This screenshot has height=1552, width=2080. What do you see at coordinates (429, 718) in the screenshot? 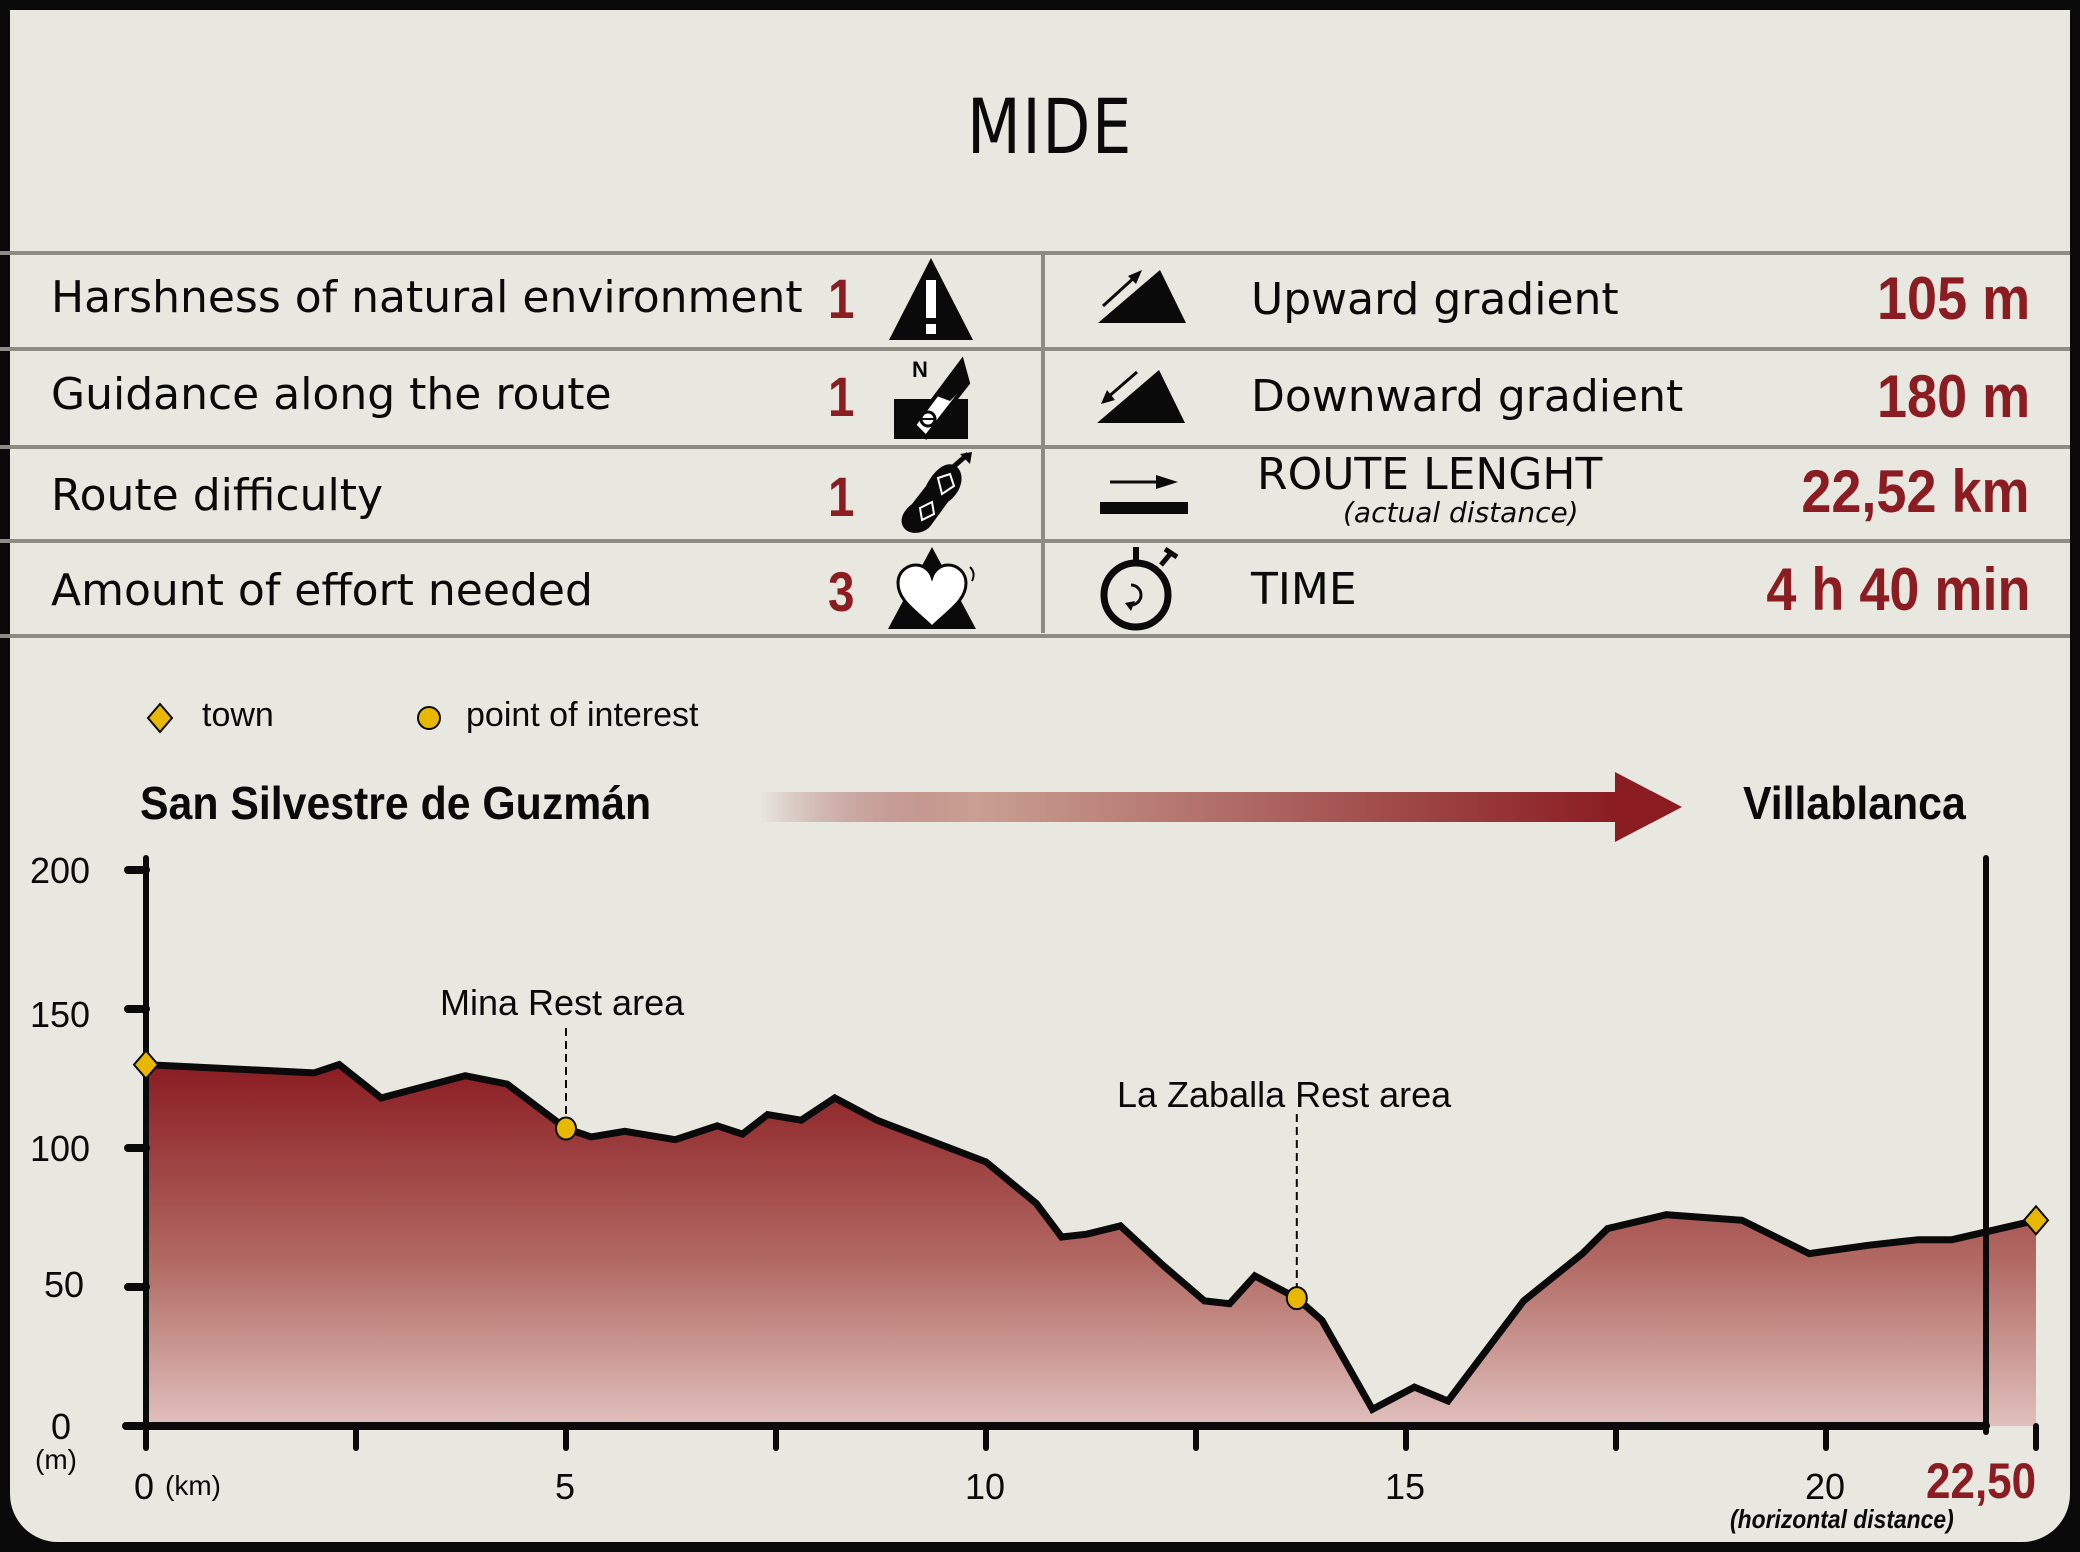
I see `poi-marker-icon` at bounding box center [429, 718].